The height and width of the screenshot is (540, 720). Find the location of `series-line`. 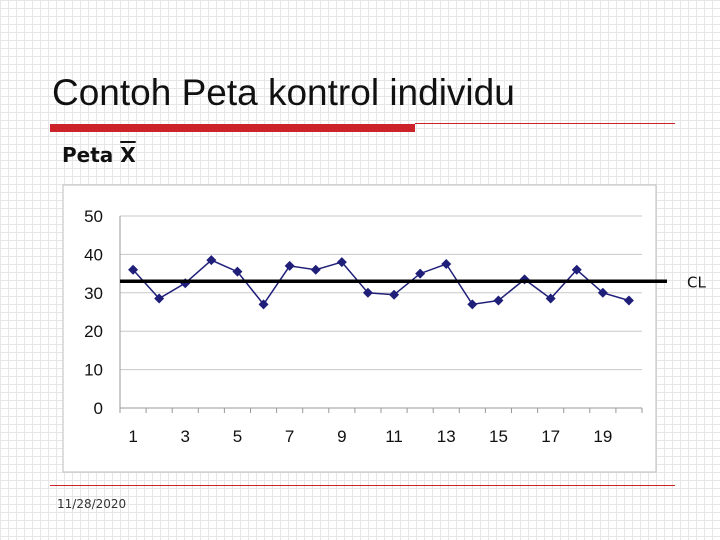

series-line is located at coordinates (381, 282).